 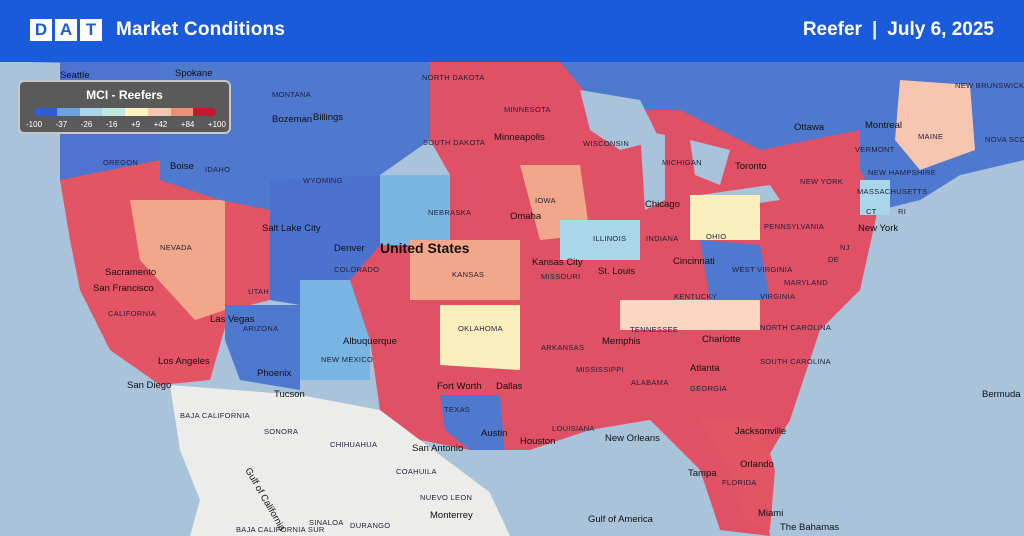 What do you see at coordinates (124, 95) in the screenshot?
I see `legend-title: MCI - Reefers` at bounding box center [124, 95].